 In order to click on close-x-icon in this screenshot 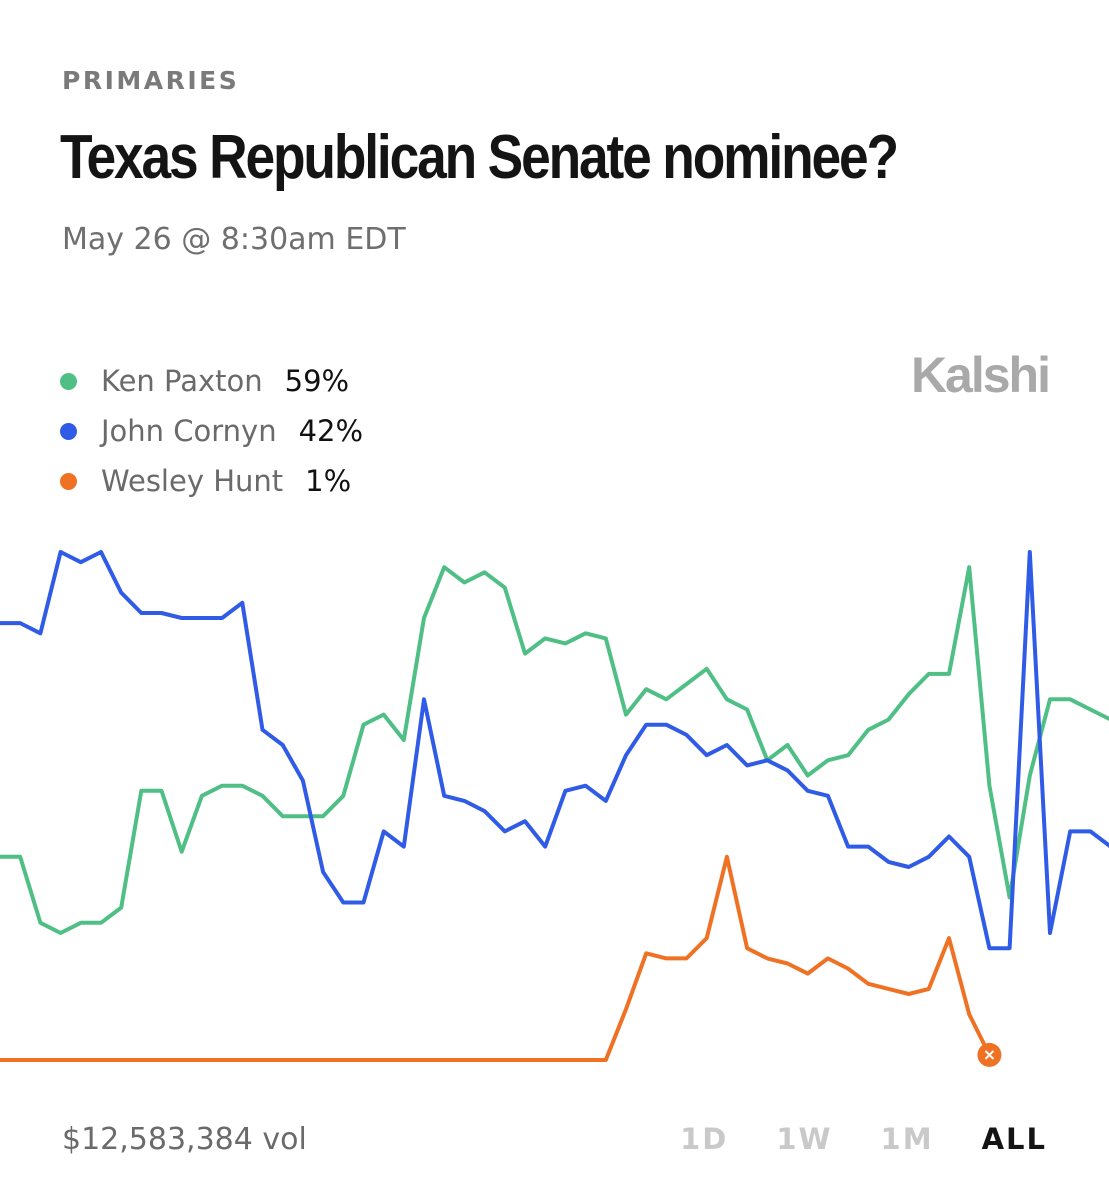, I will do `click(989, 1055)`.